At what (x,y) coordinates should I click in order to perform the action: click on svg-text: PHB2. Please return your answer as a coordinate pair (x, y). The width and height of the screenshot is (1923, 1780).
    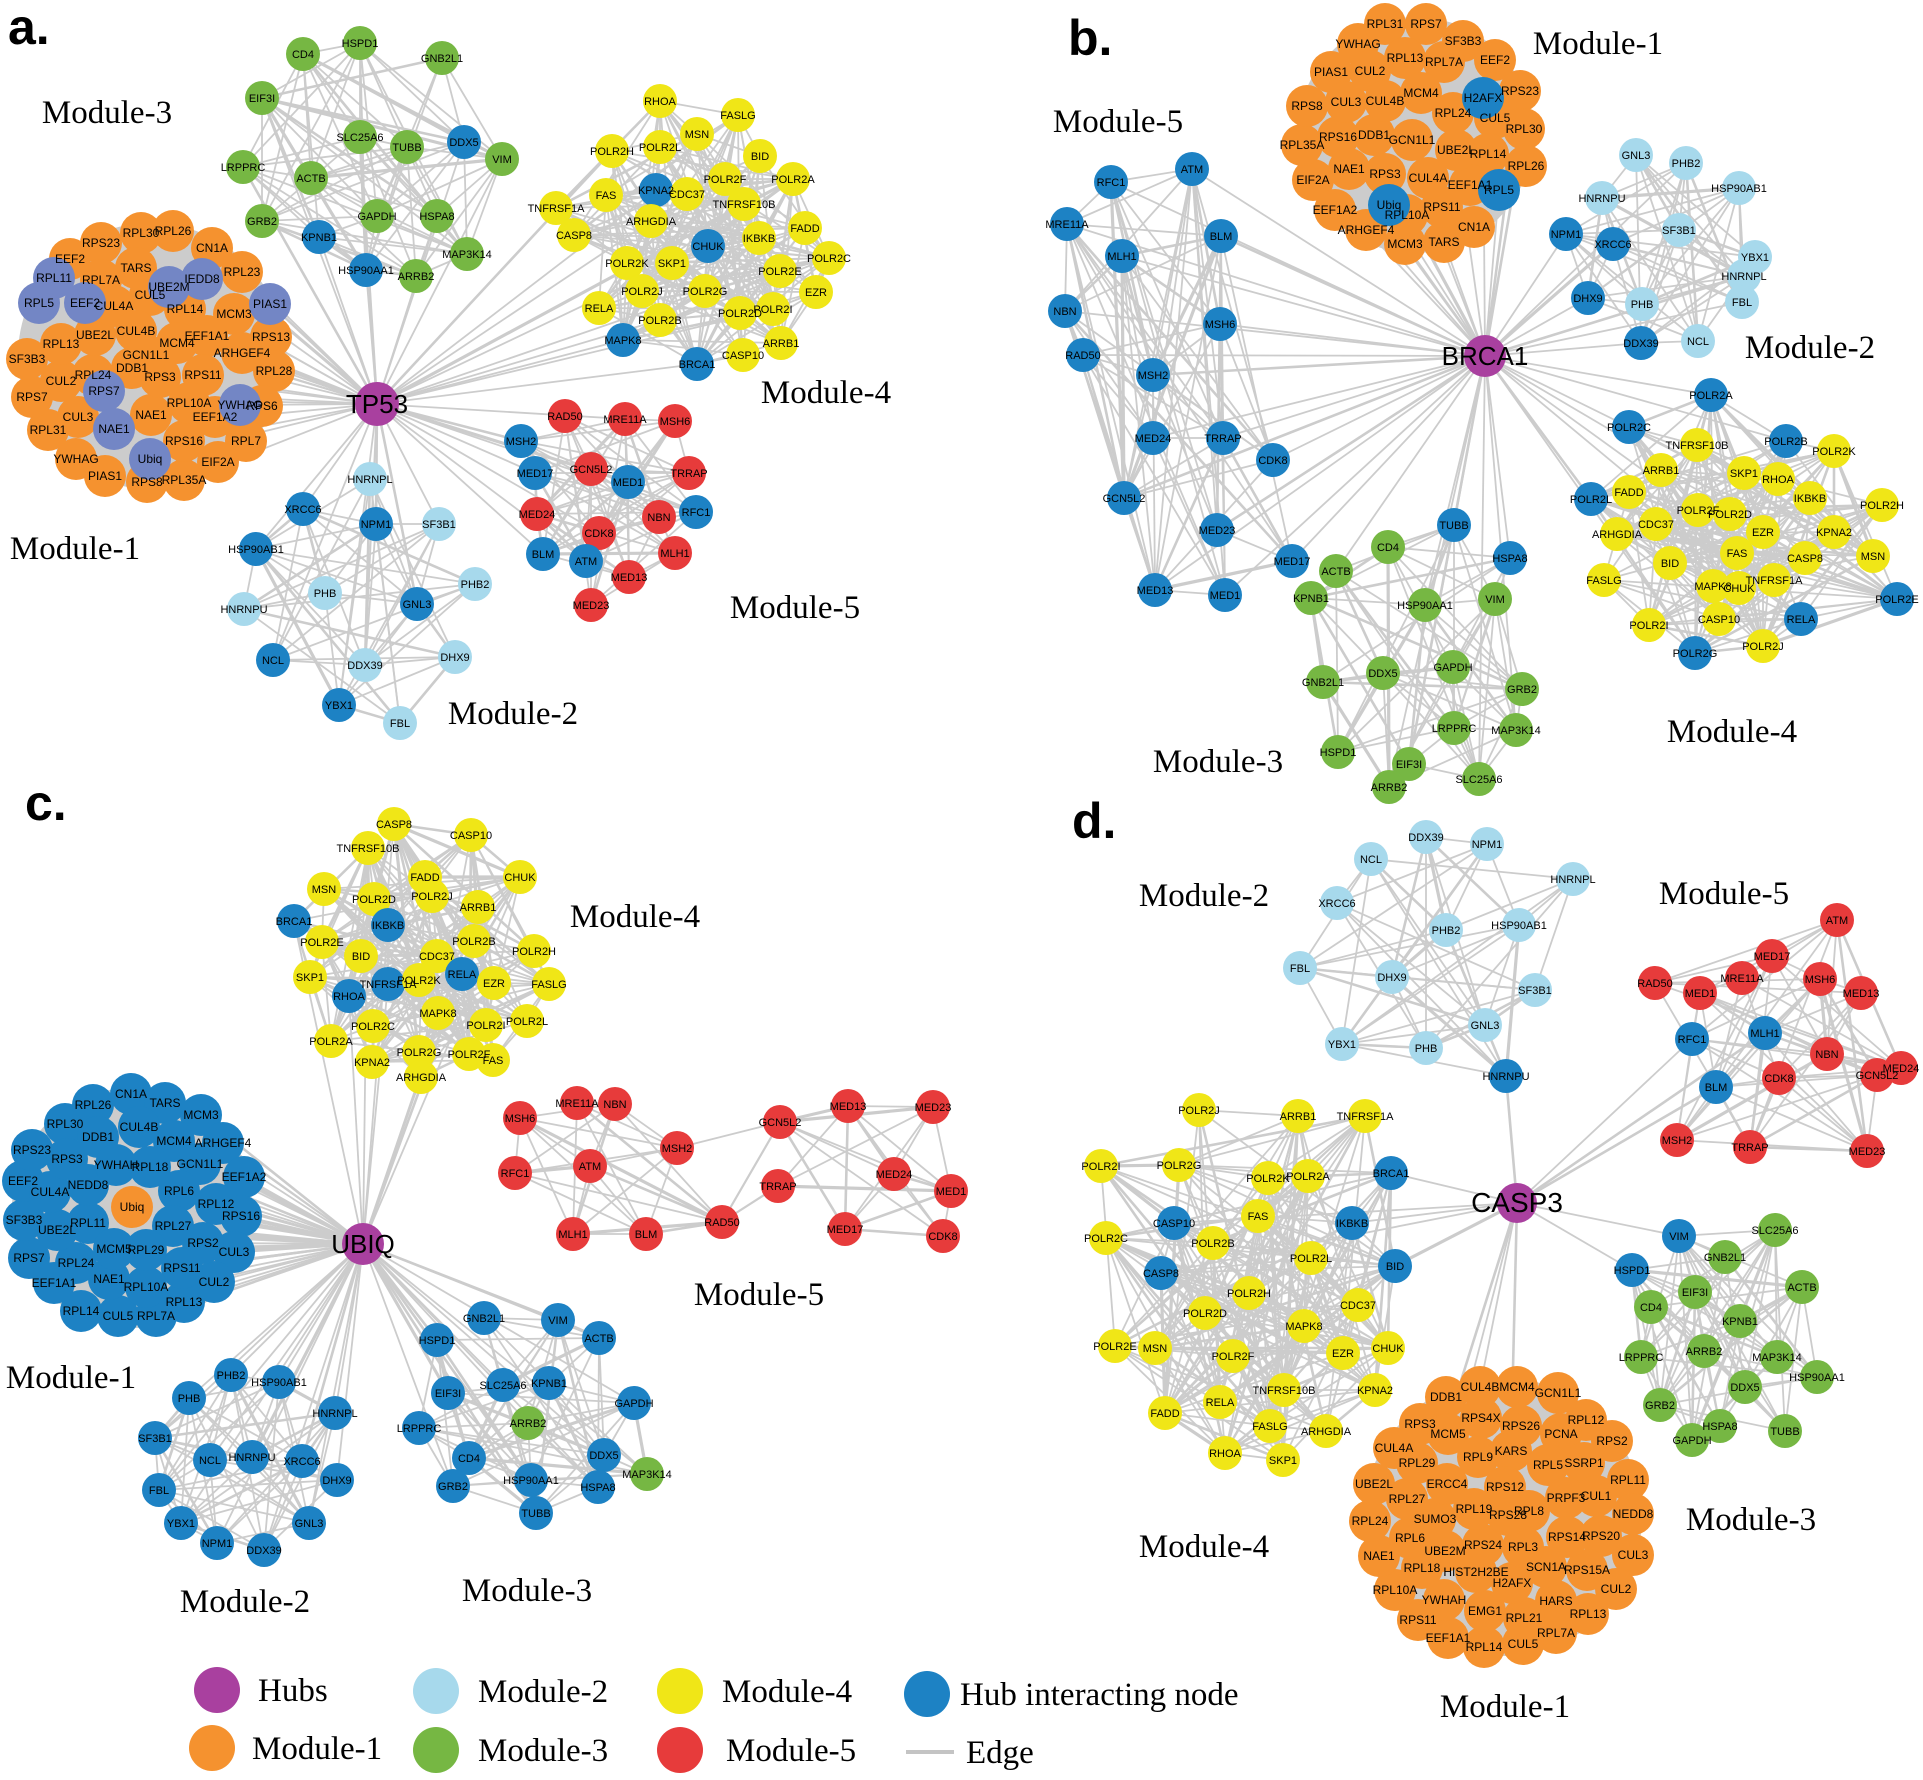
    Looking at the image, I should click on (231, 1376).